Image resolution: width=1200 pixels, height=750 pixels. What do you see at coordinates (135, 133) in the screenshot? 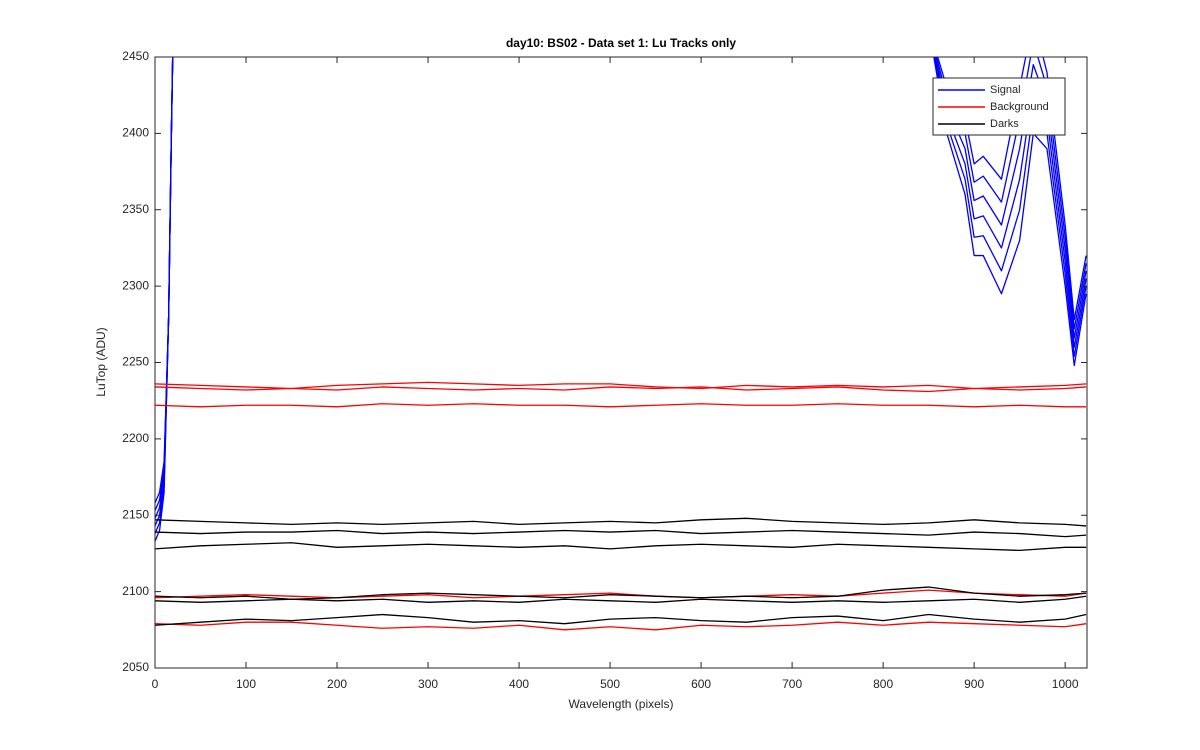
I see `y-tick-label: 2400` at bounding box center [135, 133].